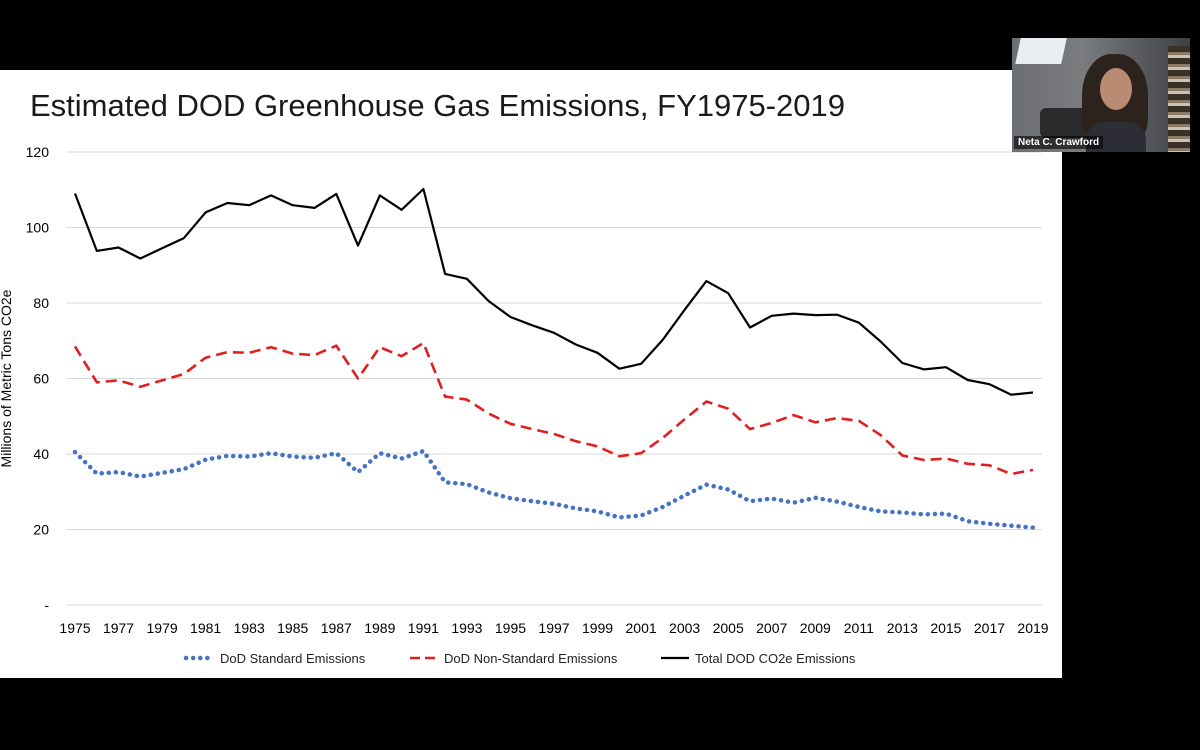 Image resolution: width=1200 pixels, height=750 pixels. I want to click on x-tick-label: 1977, so click(118, 628).